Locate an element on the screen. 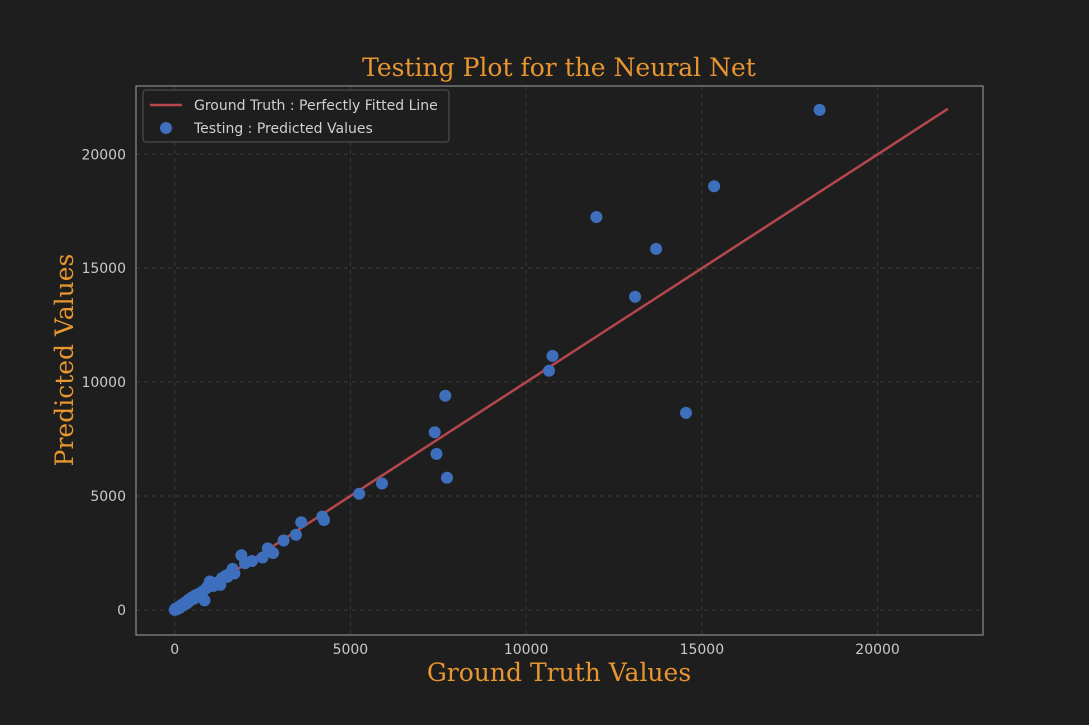 The image size is (1089, 725). y-axis-label: Predicted Values is located at coordinates (64, 360).